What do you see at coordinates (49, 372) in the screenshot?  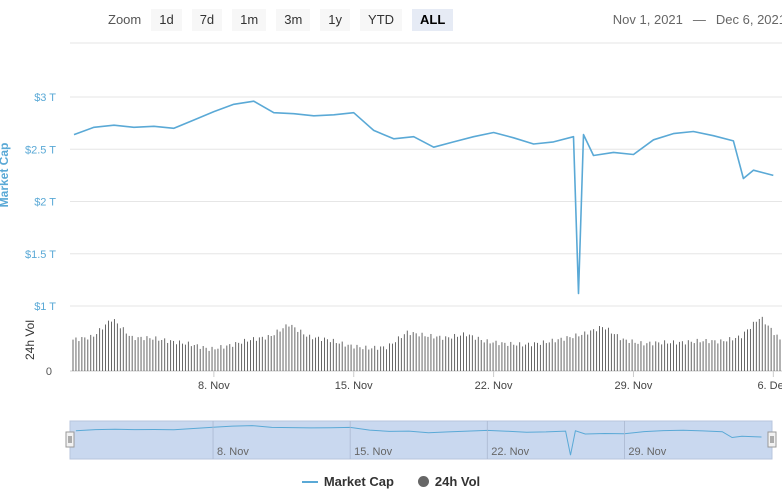 I see `volume-zero-label: 0` at bounding box center [49, 372].